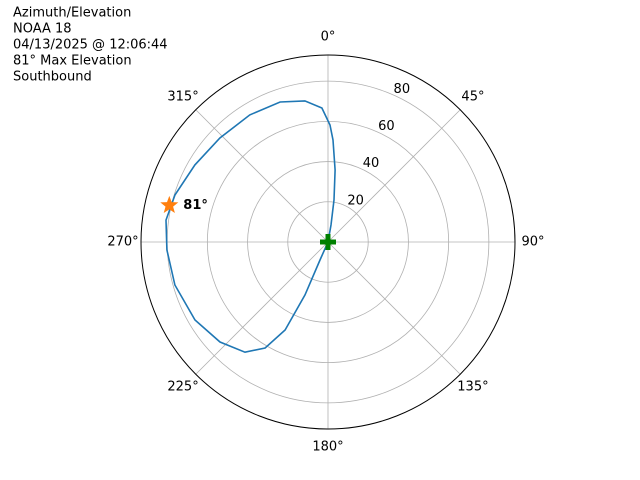 Image resolution: width=640 pixels, height=480 pixels. Describe the element at coordinates (327, 447) in the screenshot. I see `angle-tick-label: 180°` at that location.